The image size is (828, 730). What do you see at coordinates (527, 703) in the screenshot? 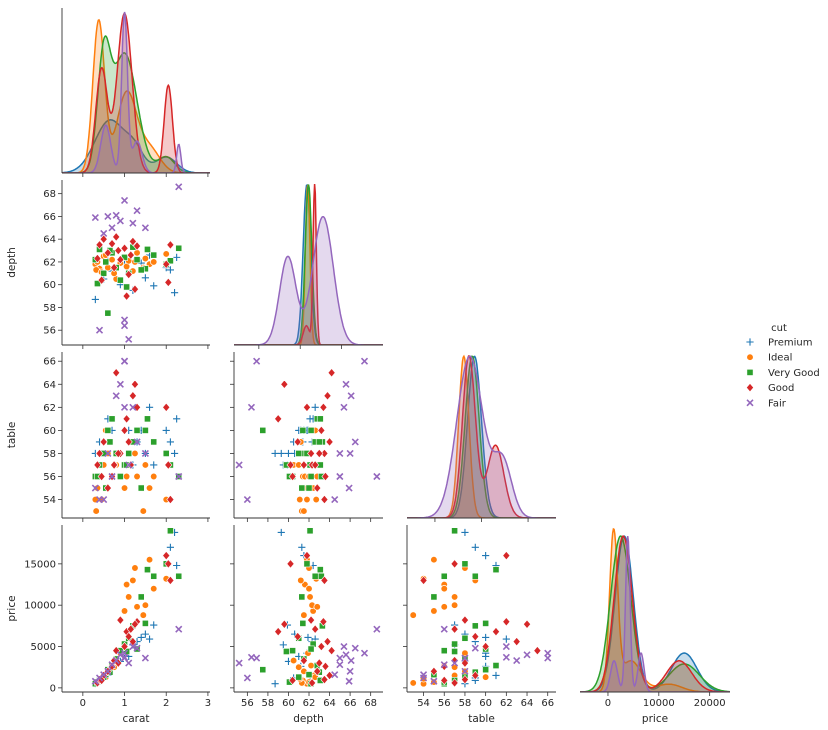
I see `x-tick-label: 64` at bounding box center [527, 703].